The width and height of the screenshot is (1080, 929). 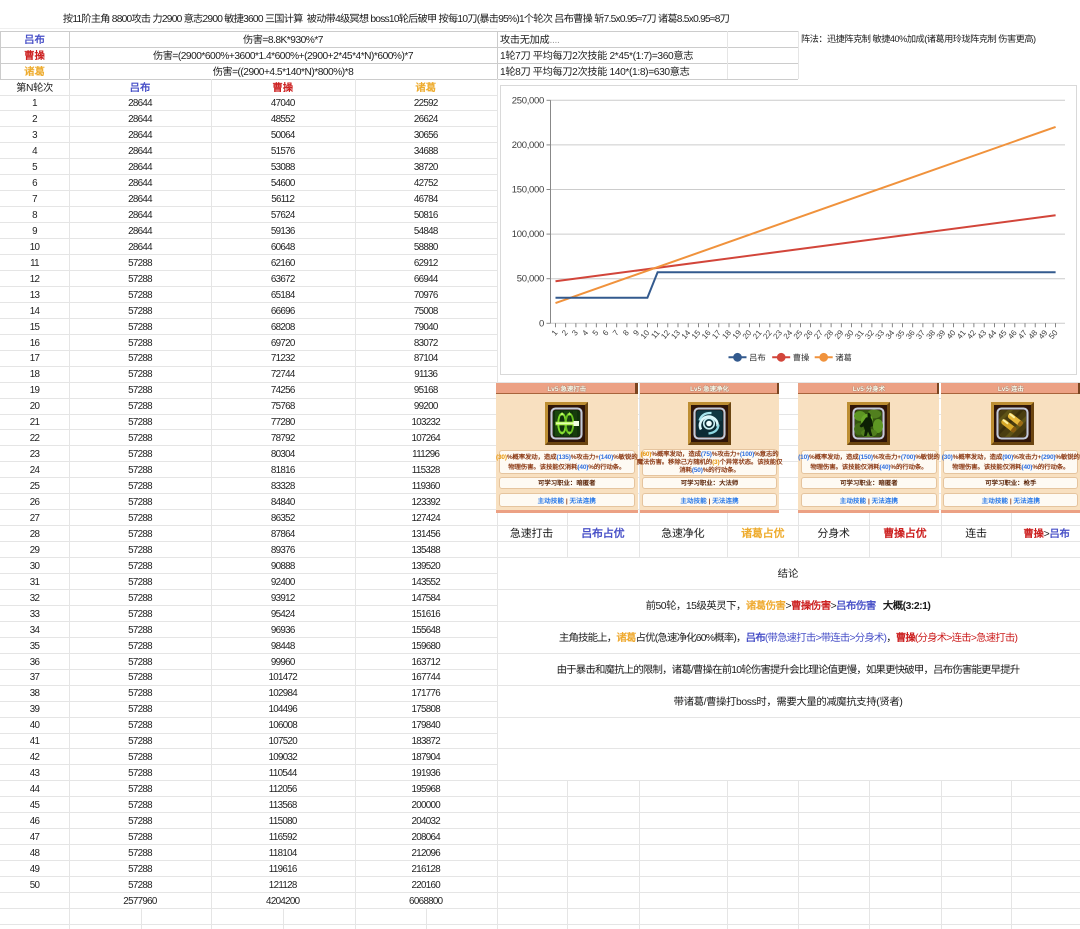 What do you see at coordinates (575, 332) in the screenshot?
I see `svg-text: 3` at bounding box center [575, 332].